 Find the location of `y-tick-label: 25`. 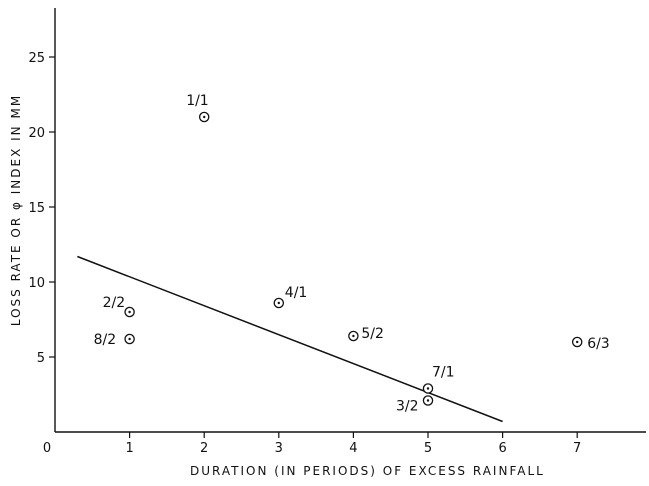

y-tick-label: 25 is located at coordinates (36, 58).